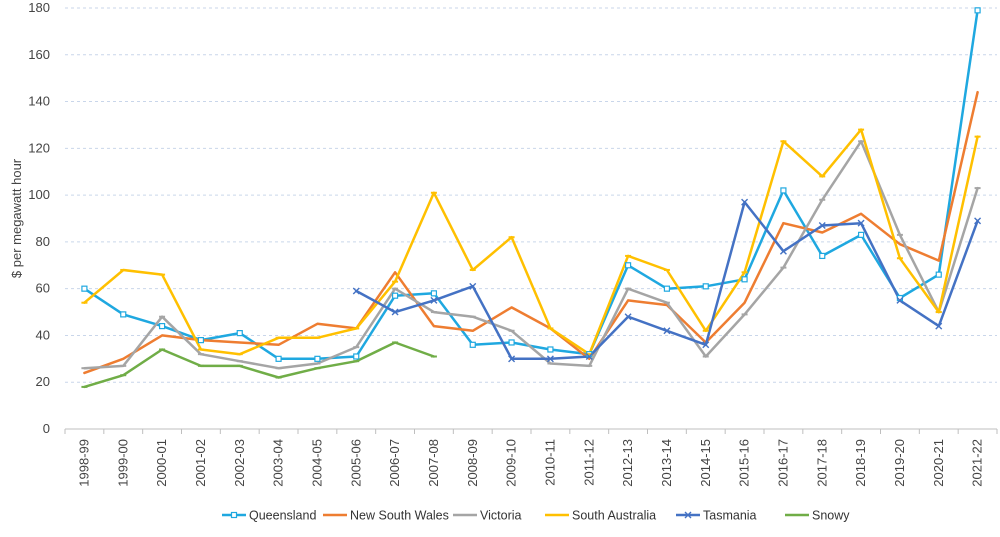  What do you see at coordinates (730, 516) in the screenshot?
I see `legend-label: Tasmania` at bounding box center [730, 516].